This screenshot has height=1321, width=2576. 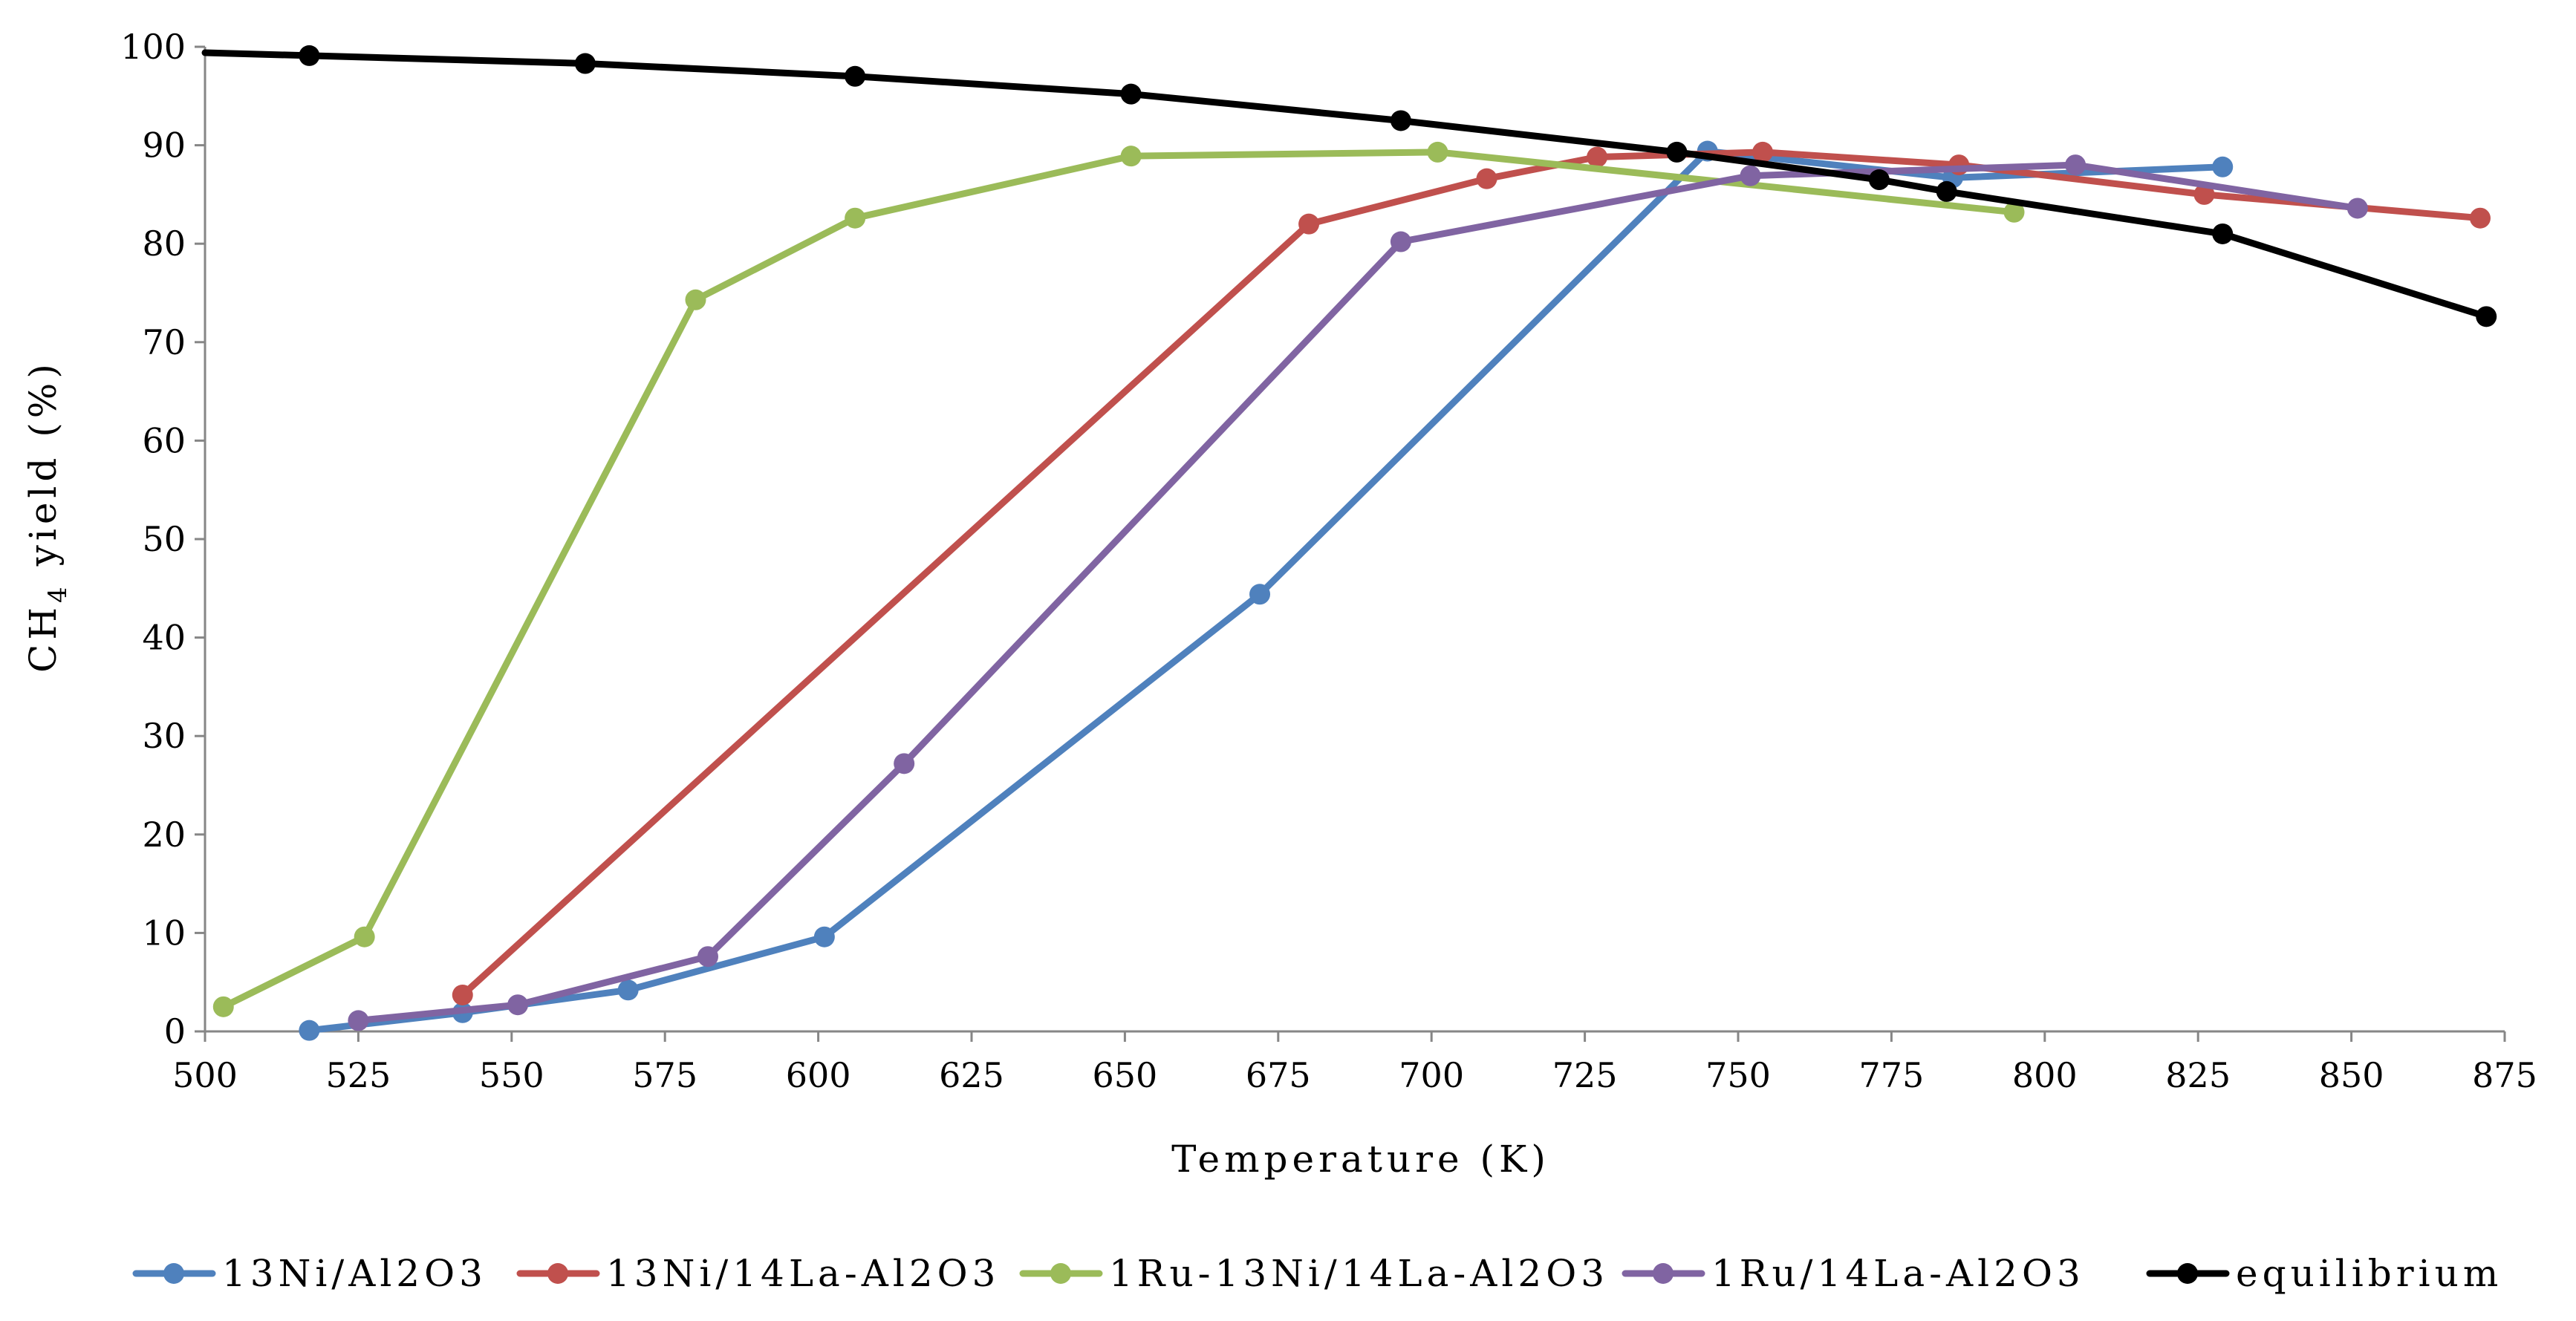 What do you see at coordinates (2369, 1273) in the screenshot?
I see `legend-label: equilibrium` at bounding box center [2369, 1273].